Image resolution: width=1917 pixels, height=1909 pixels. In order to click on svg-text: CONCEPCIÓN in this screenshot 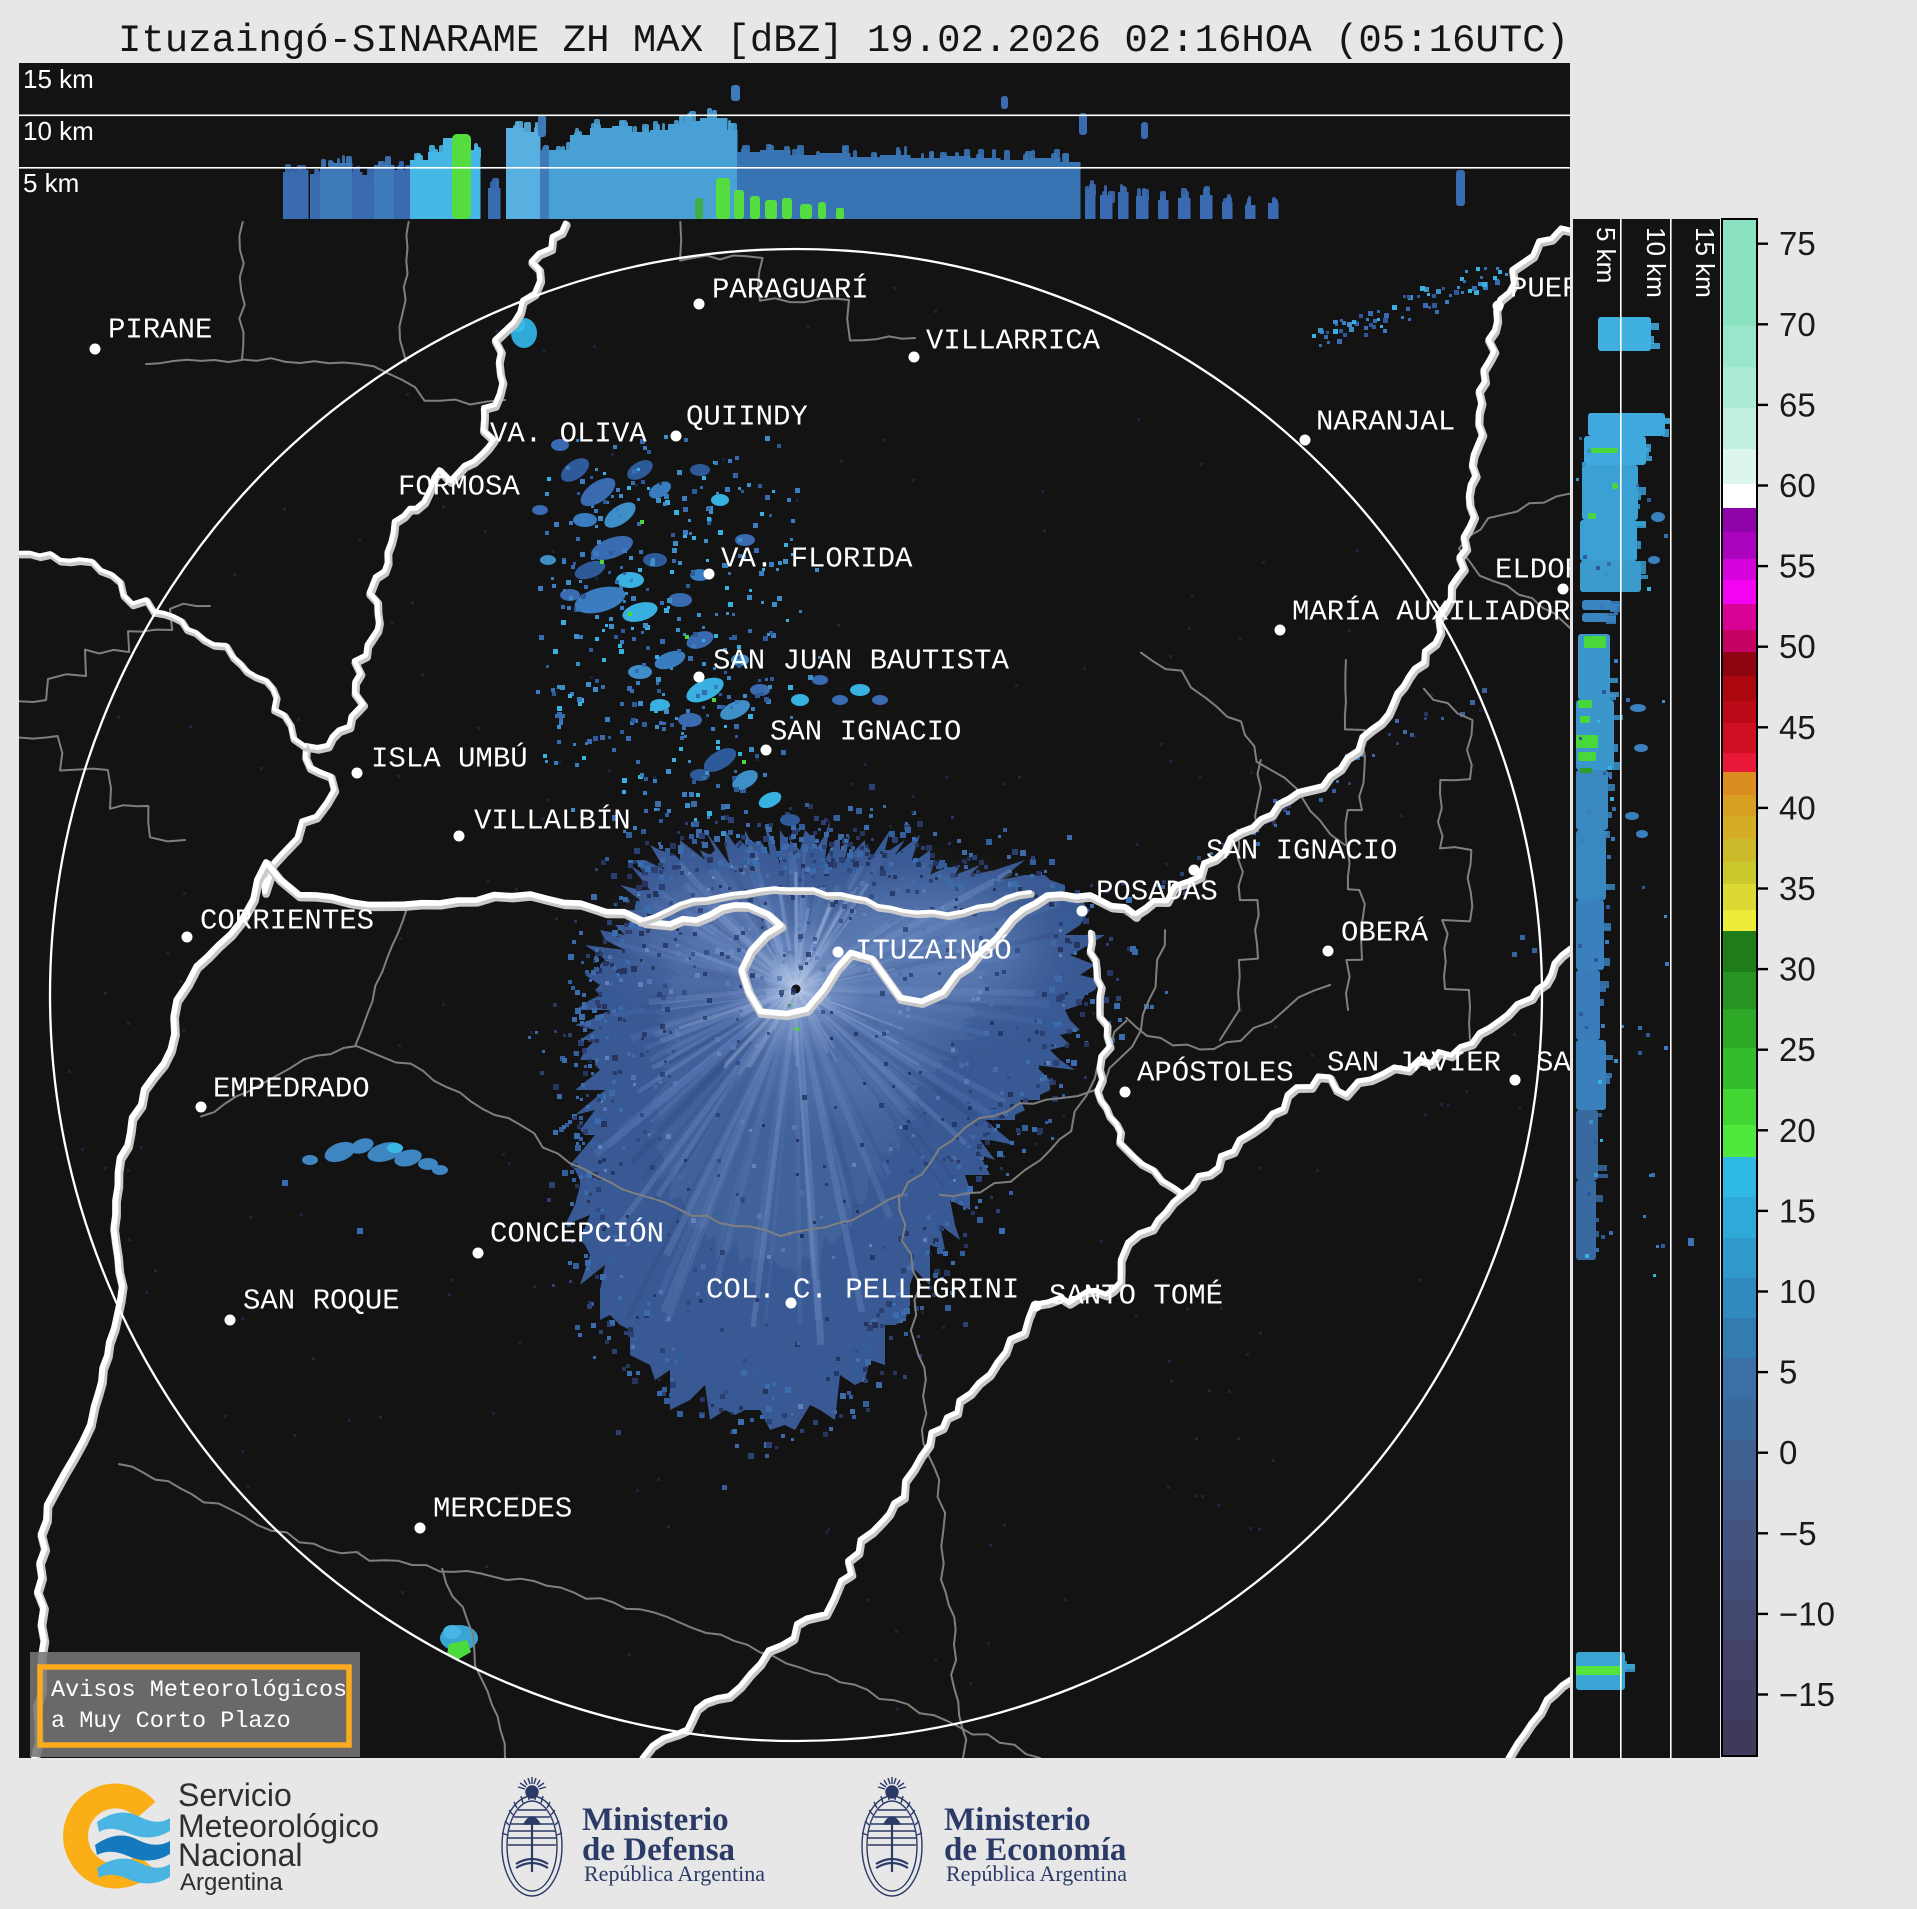, I will do `click(577, 1233)`.